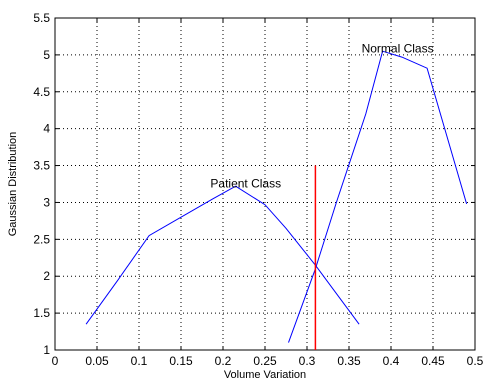 This screenshot has height=380, width=490. What do you see at coordinates (13, 184) in the screenshot?
I see `y-axis-label: Gaussian Distribution` at bounding box center [13, 184].